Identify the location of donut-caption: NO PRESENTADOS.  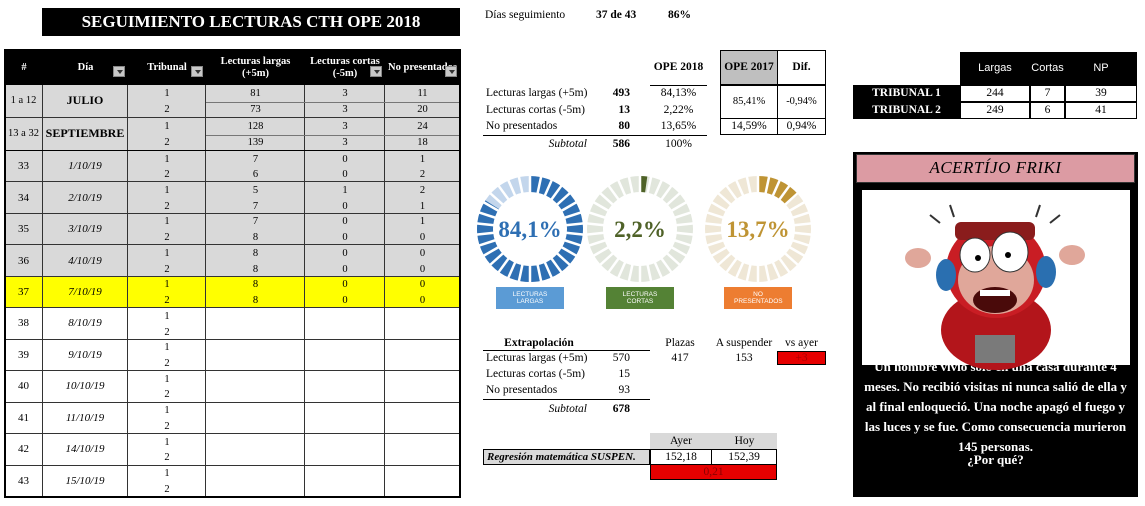
(758, 298).